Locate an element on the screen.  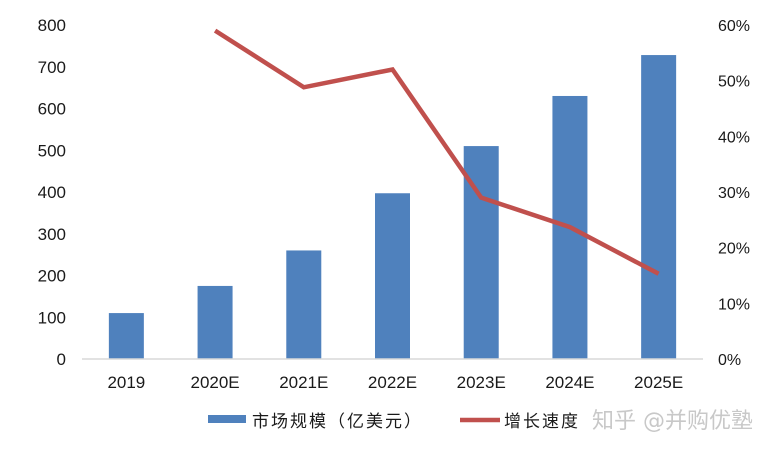
x-axis-tick-label: 2020E is located at coordinates (214, 382).